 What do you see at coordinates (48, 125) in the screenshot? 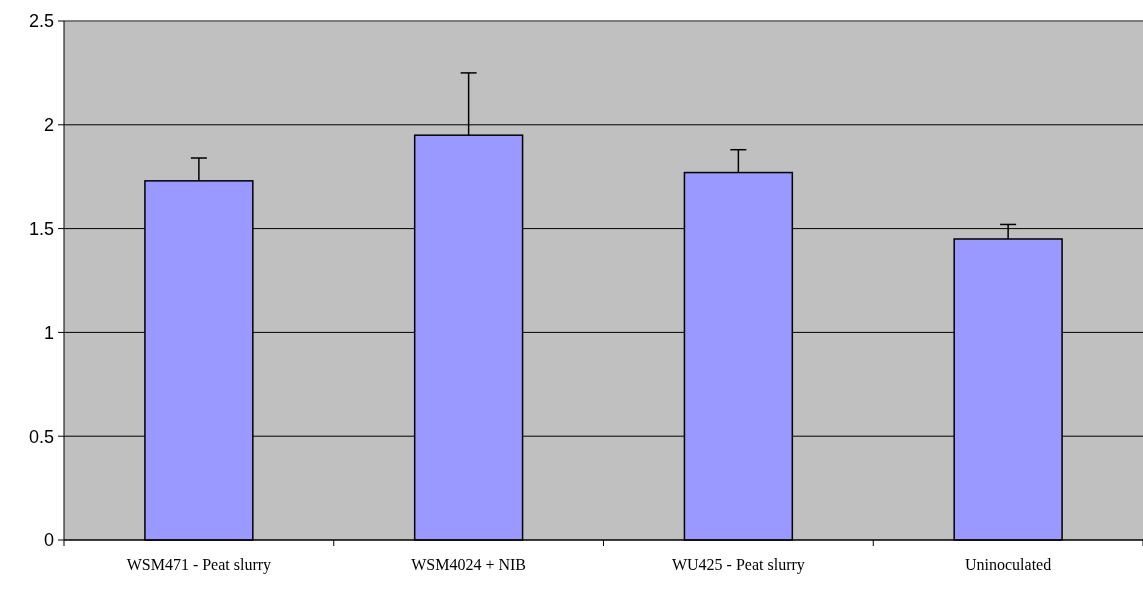
I see `y-tick-label: 2` at bounding box center [48, 125].